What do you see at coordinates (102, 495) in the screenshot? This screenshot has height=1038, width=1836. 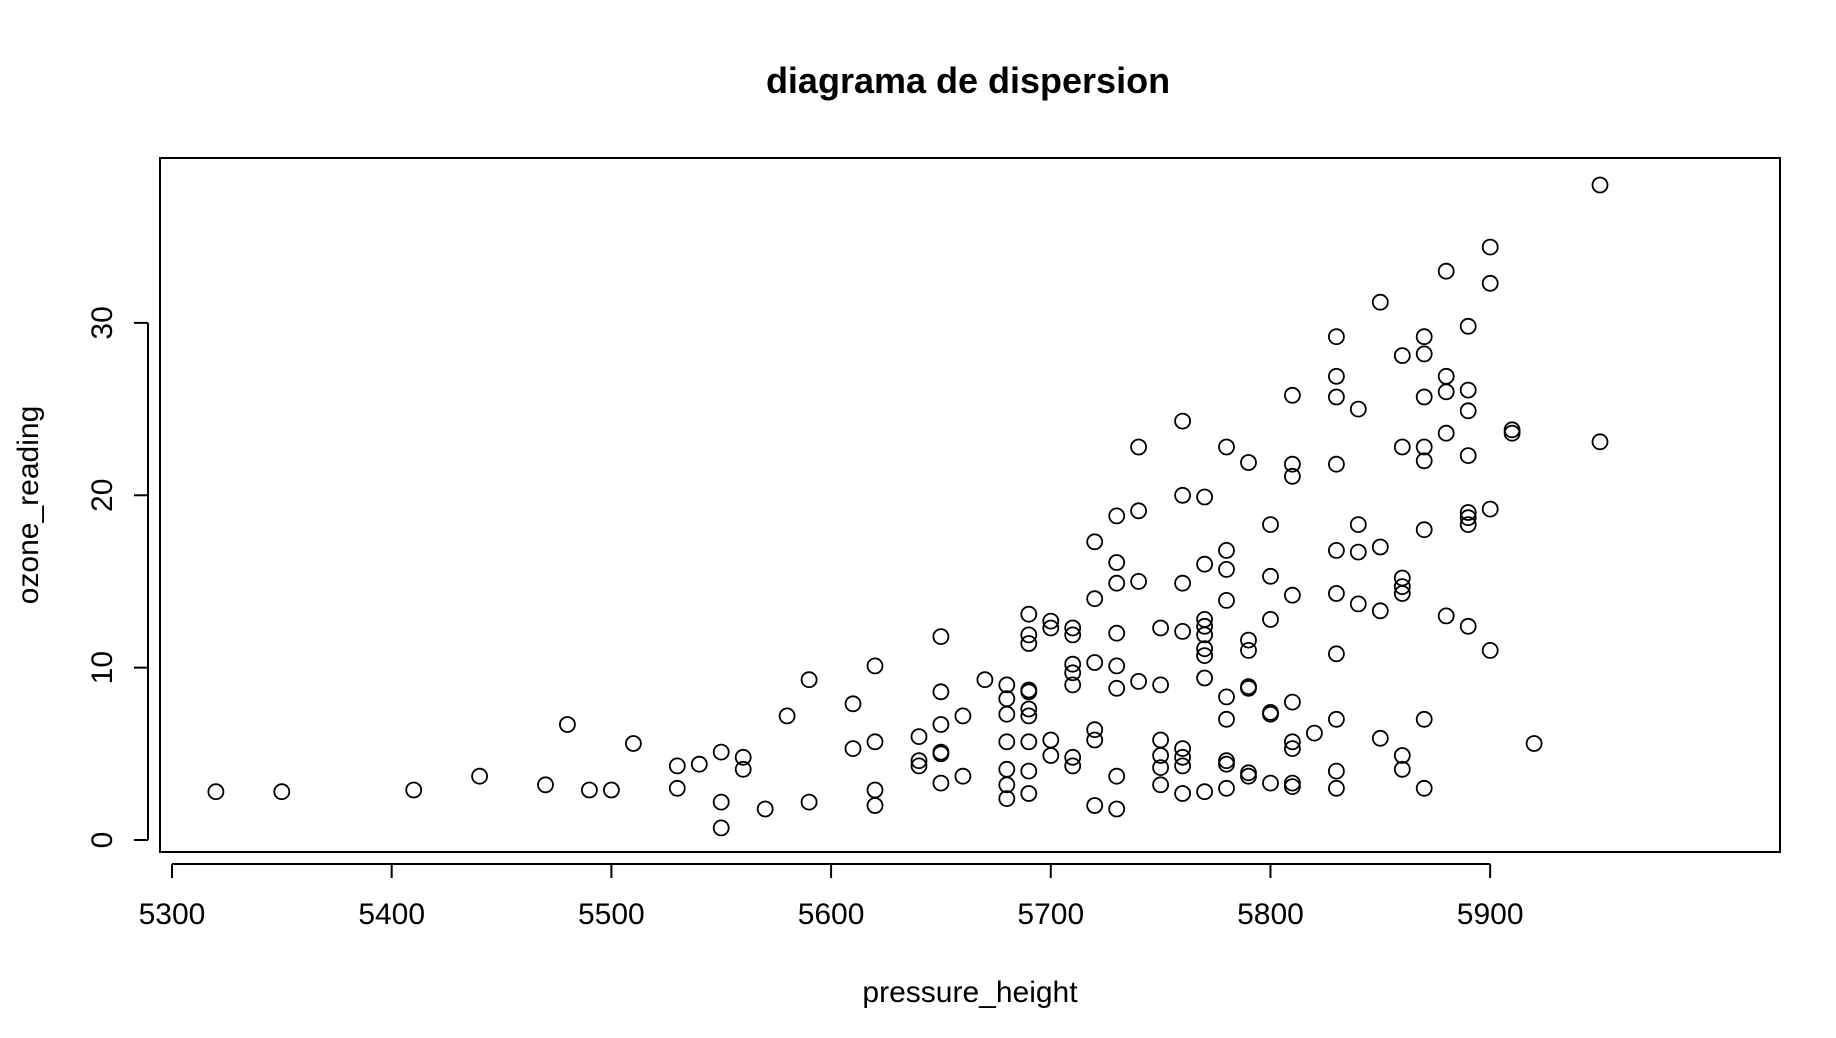 I see `y-tick-label: 20` at bounding box center [102, 495].